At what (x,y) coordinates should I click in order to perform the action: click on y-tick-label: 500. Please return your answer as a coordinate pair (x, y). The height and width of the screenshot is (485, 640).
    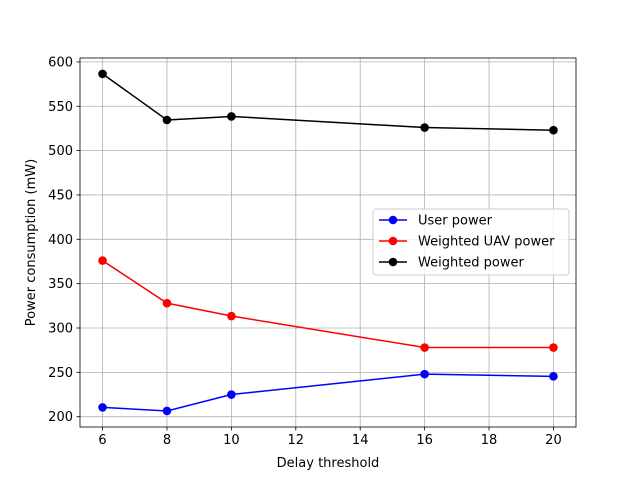
    Looking at the image, I should click on (60, 151).